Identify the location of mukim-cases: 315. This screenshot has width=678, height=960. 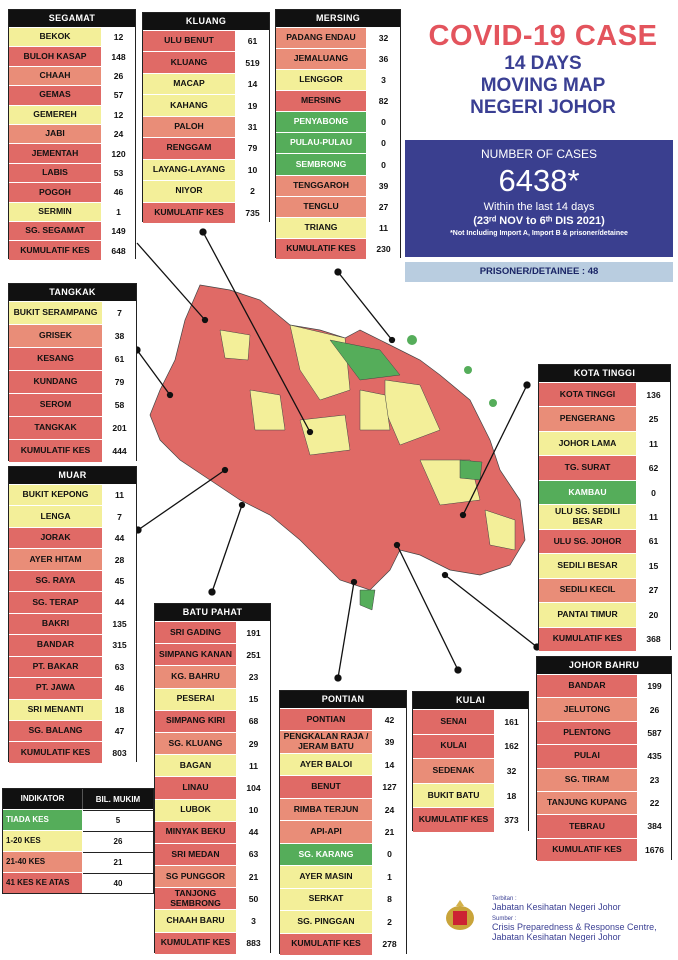
(119, 645).